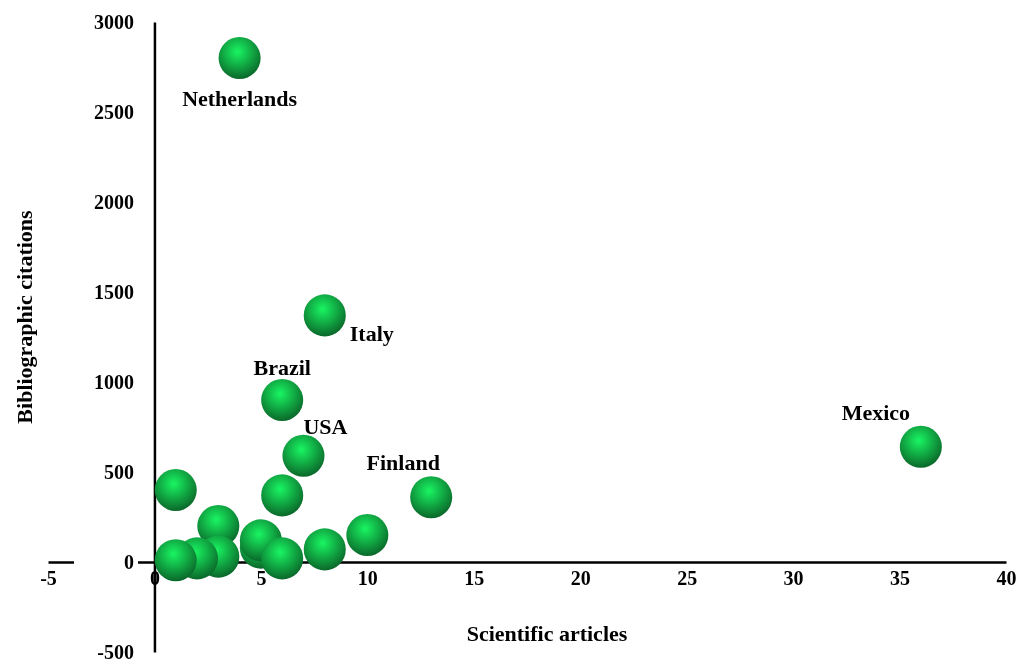 The width and height of the screenshot is (1019, 661). I want to click on x-tick-label: -5, so click(48, 578).